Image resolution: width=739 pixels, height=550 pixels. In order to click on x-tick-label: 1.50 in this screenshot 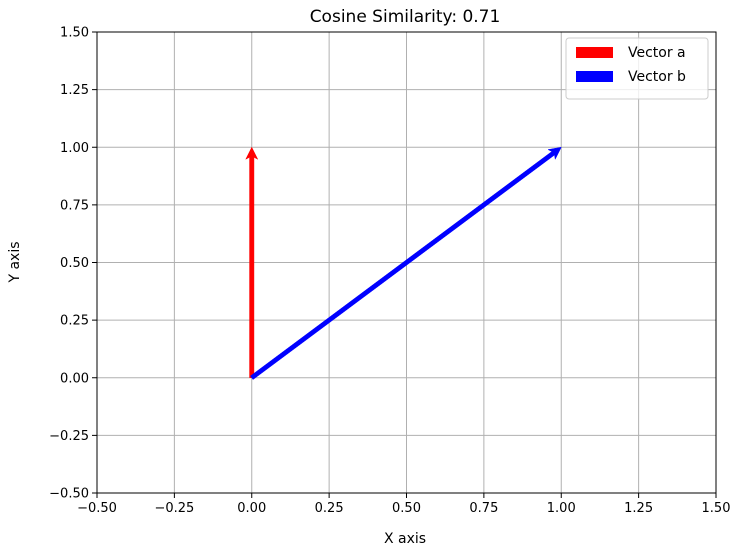, I will do `click(716, 508)`.